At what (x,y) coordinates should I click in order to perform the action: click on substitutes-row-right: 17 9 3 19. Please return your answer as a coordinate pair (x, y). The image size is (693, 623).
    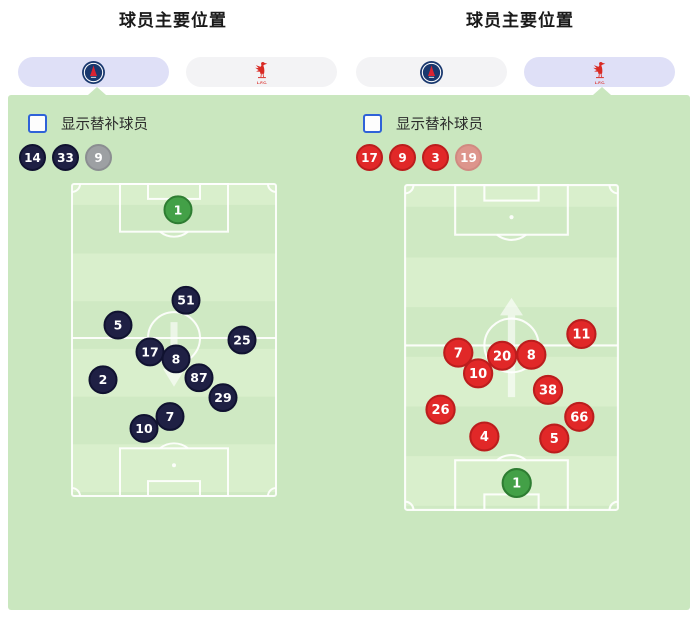
    Looking at the image, I should click on (419, 157).